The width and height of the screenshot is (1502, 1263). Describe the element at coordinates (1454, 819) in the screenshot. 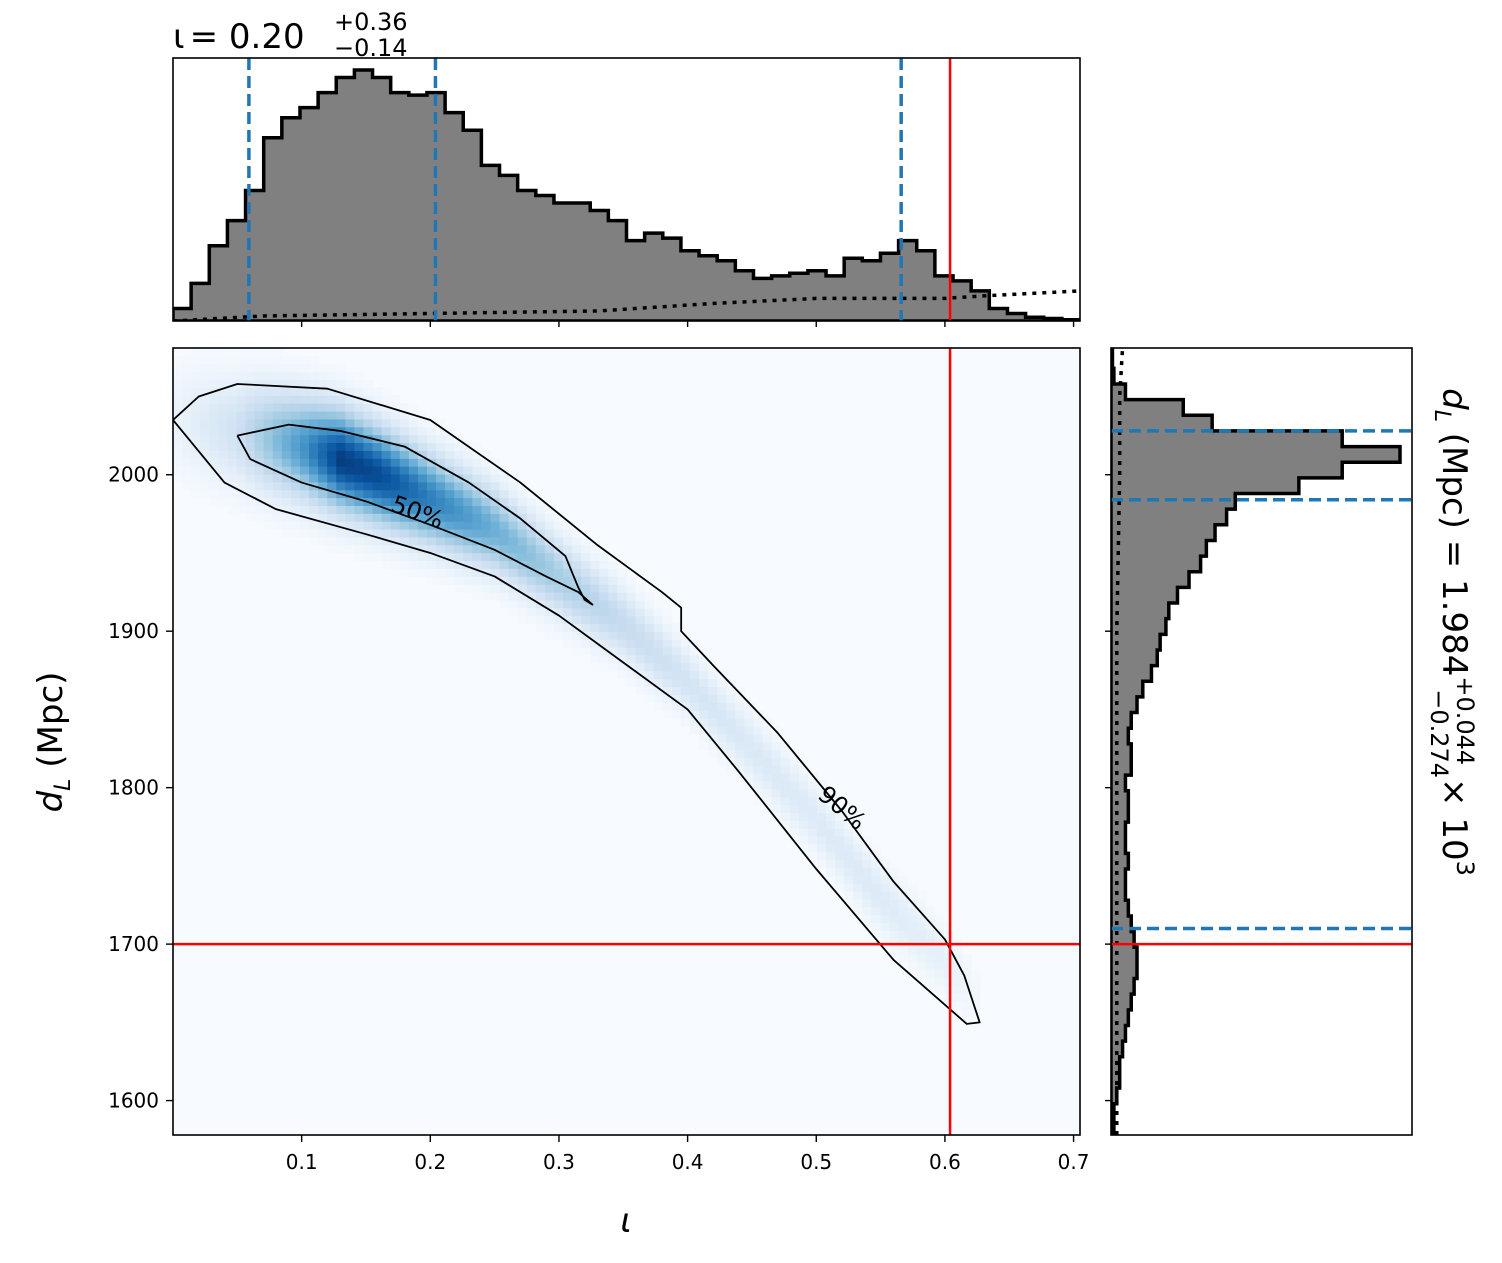

I see `r-label-exponent: × 10` at that location.